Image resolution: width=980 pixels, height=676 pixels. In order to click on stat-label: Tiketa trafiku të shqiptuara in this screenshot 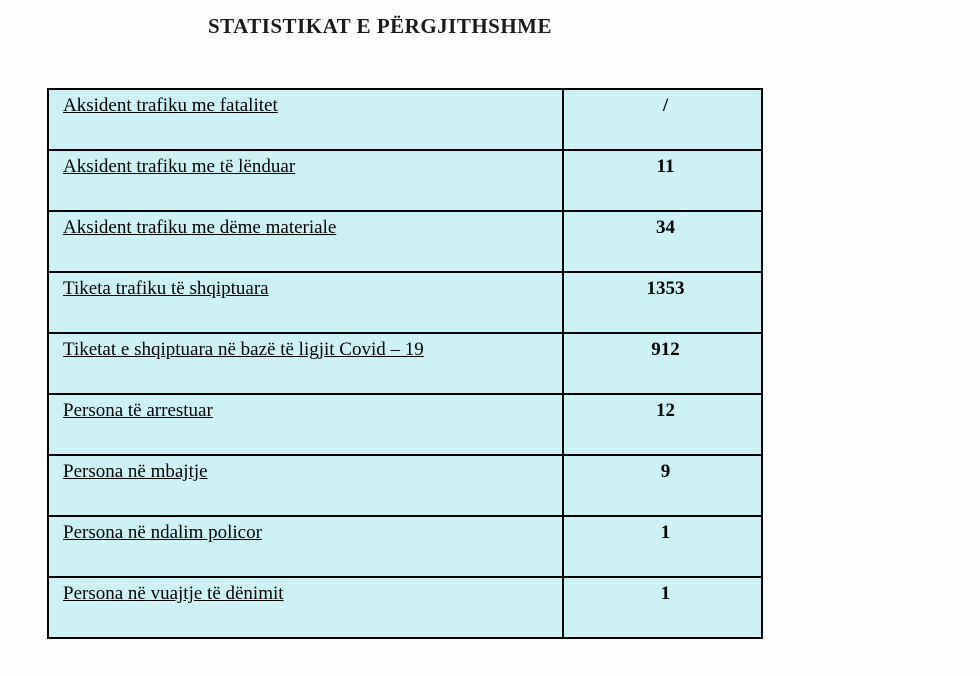, I will do `click(166, 288)`.